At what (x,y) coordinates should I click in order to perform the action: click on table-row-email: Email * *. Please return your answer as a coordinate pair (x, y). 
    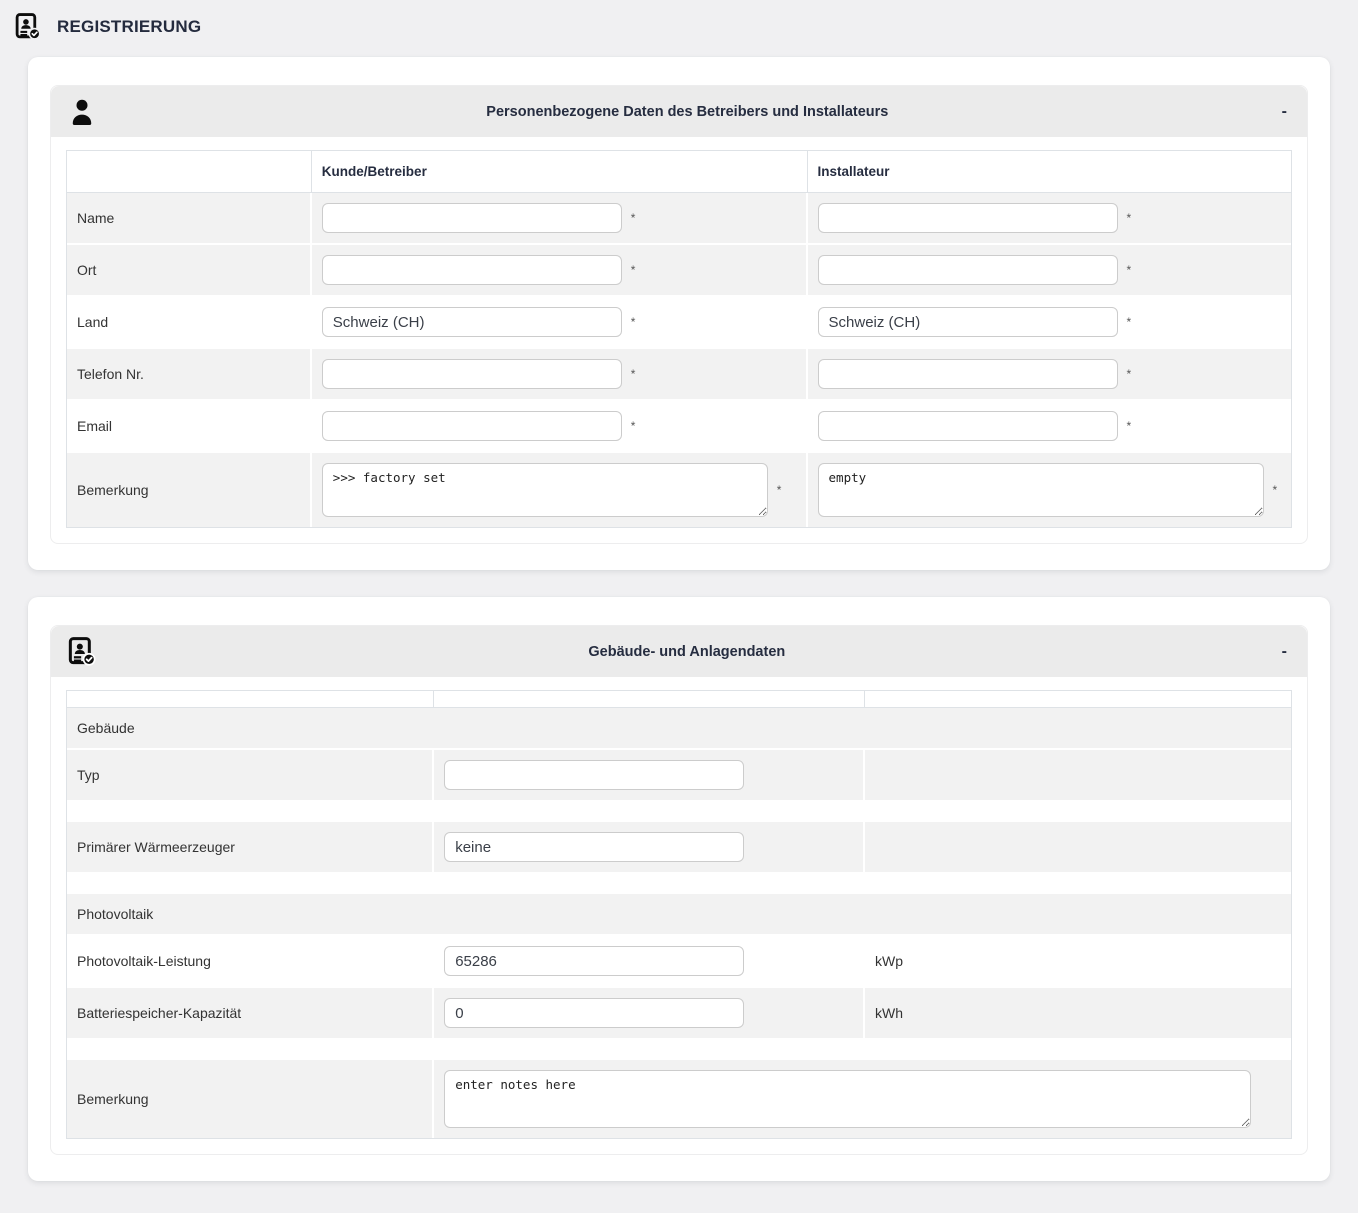
    Looking at the image, I should click on (679, 425).